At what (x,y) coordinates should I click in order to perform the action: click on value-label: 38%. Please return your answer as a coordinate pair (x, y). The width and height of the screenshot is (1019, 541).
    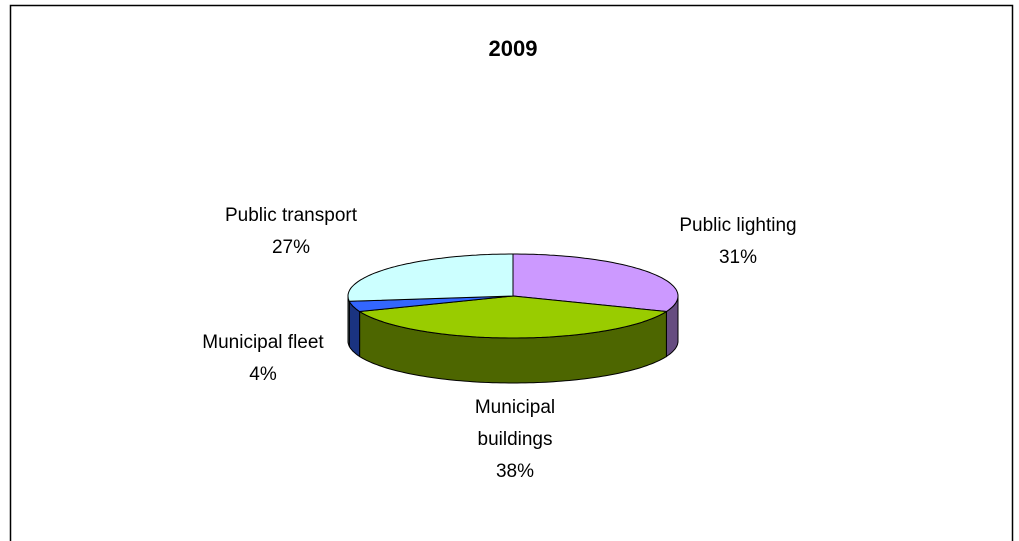
    Looking at the image, I should click on (515, 471).